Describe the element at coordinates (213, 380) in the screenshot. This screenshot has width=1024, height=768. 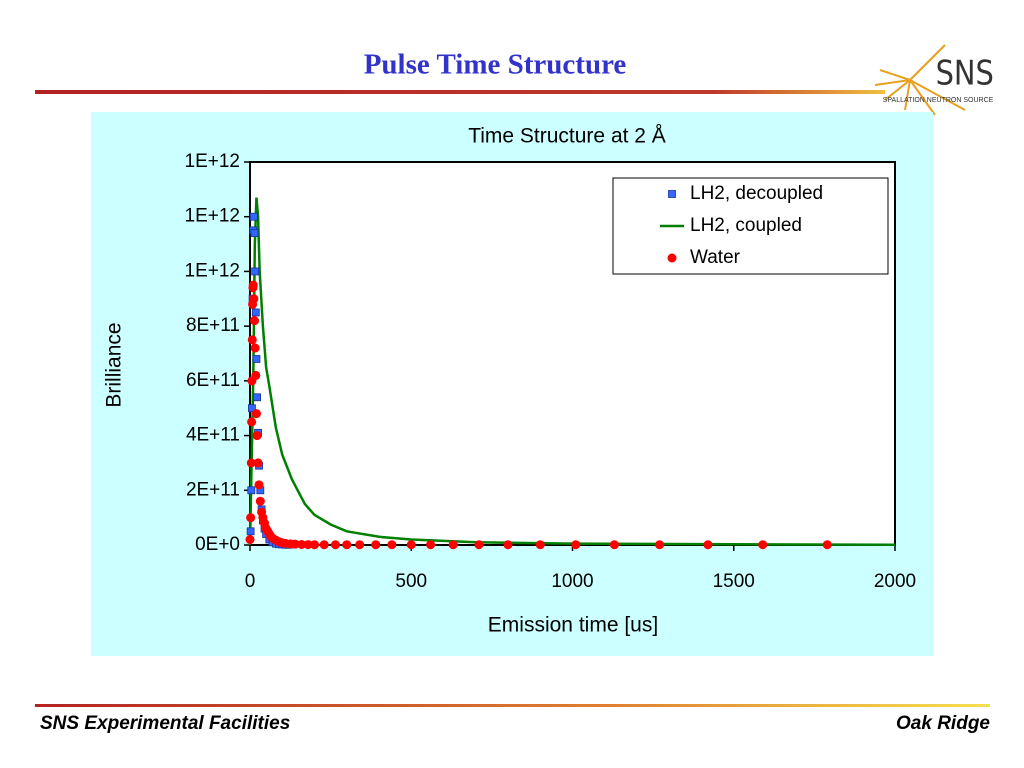
I see `y-tick-label: 6E+11` at that location.